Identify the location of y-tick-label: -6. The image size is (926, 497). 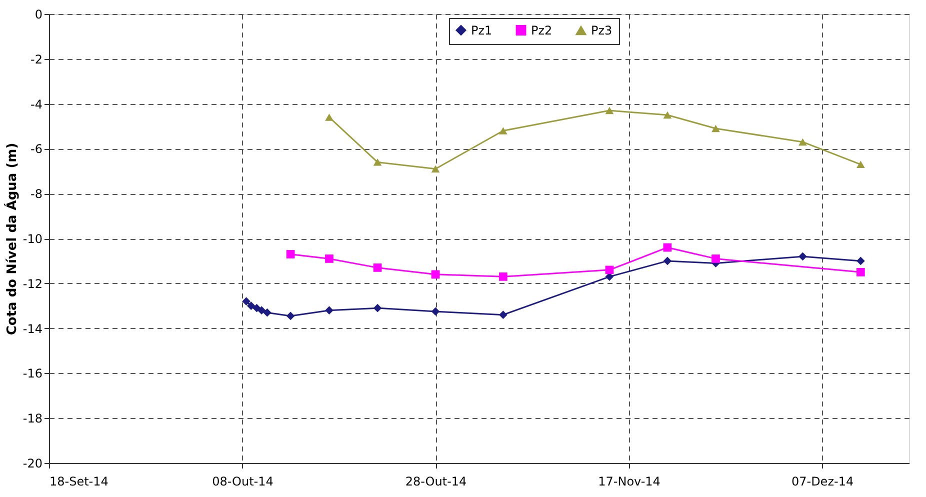
(36, 149).